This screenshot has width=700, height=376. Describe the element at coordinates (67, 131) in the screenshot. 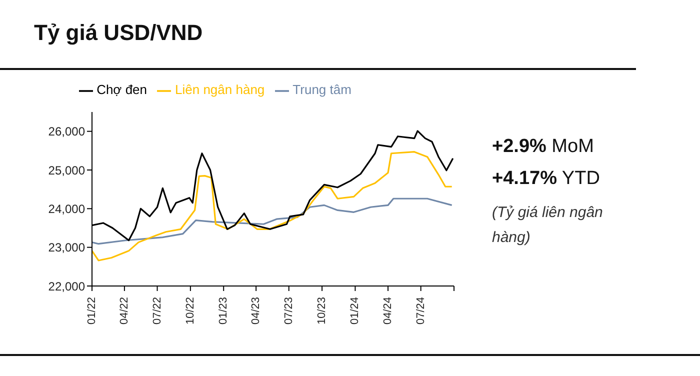

I see `y-tick-label: 26,000` at that location.